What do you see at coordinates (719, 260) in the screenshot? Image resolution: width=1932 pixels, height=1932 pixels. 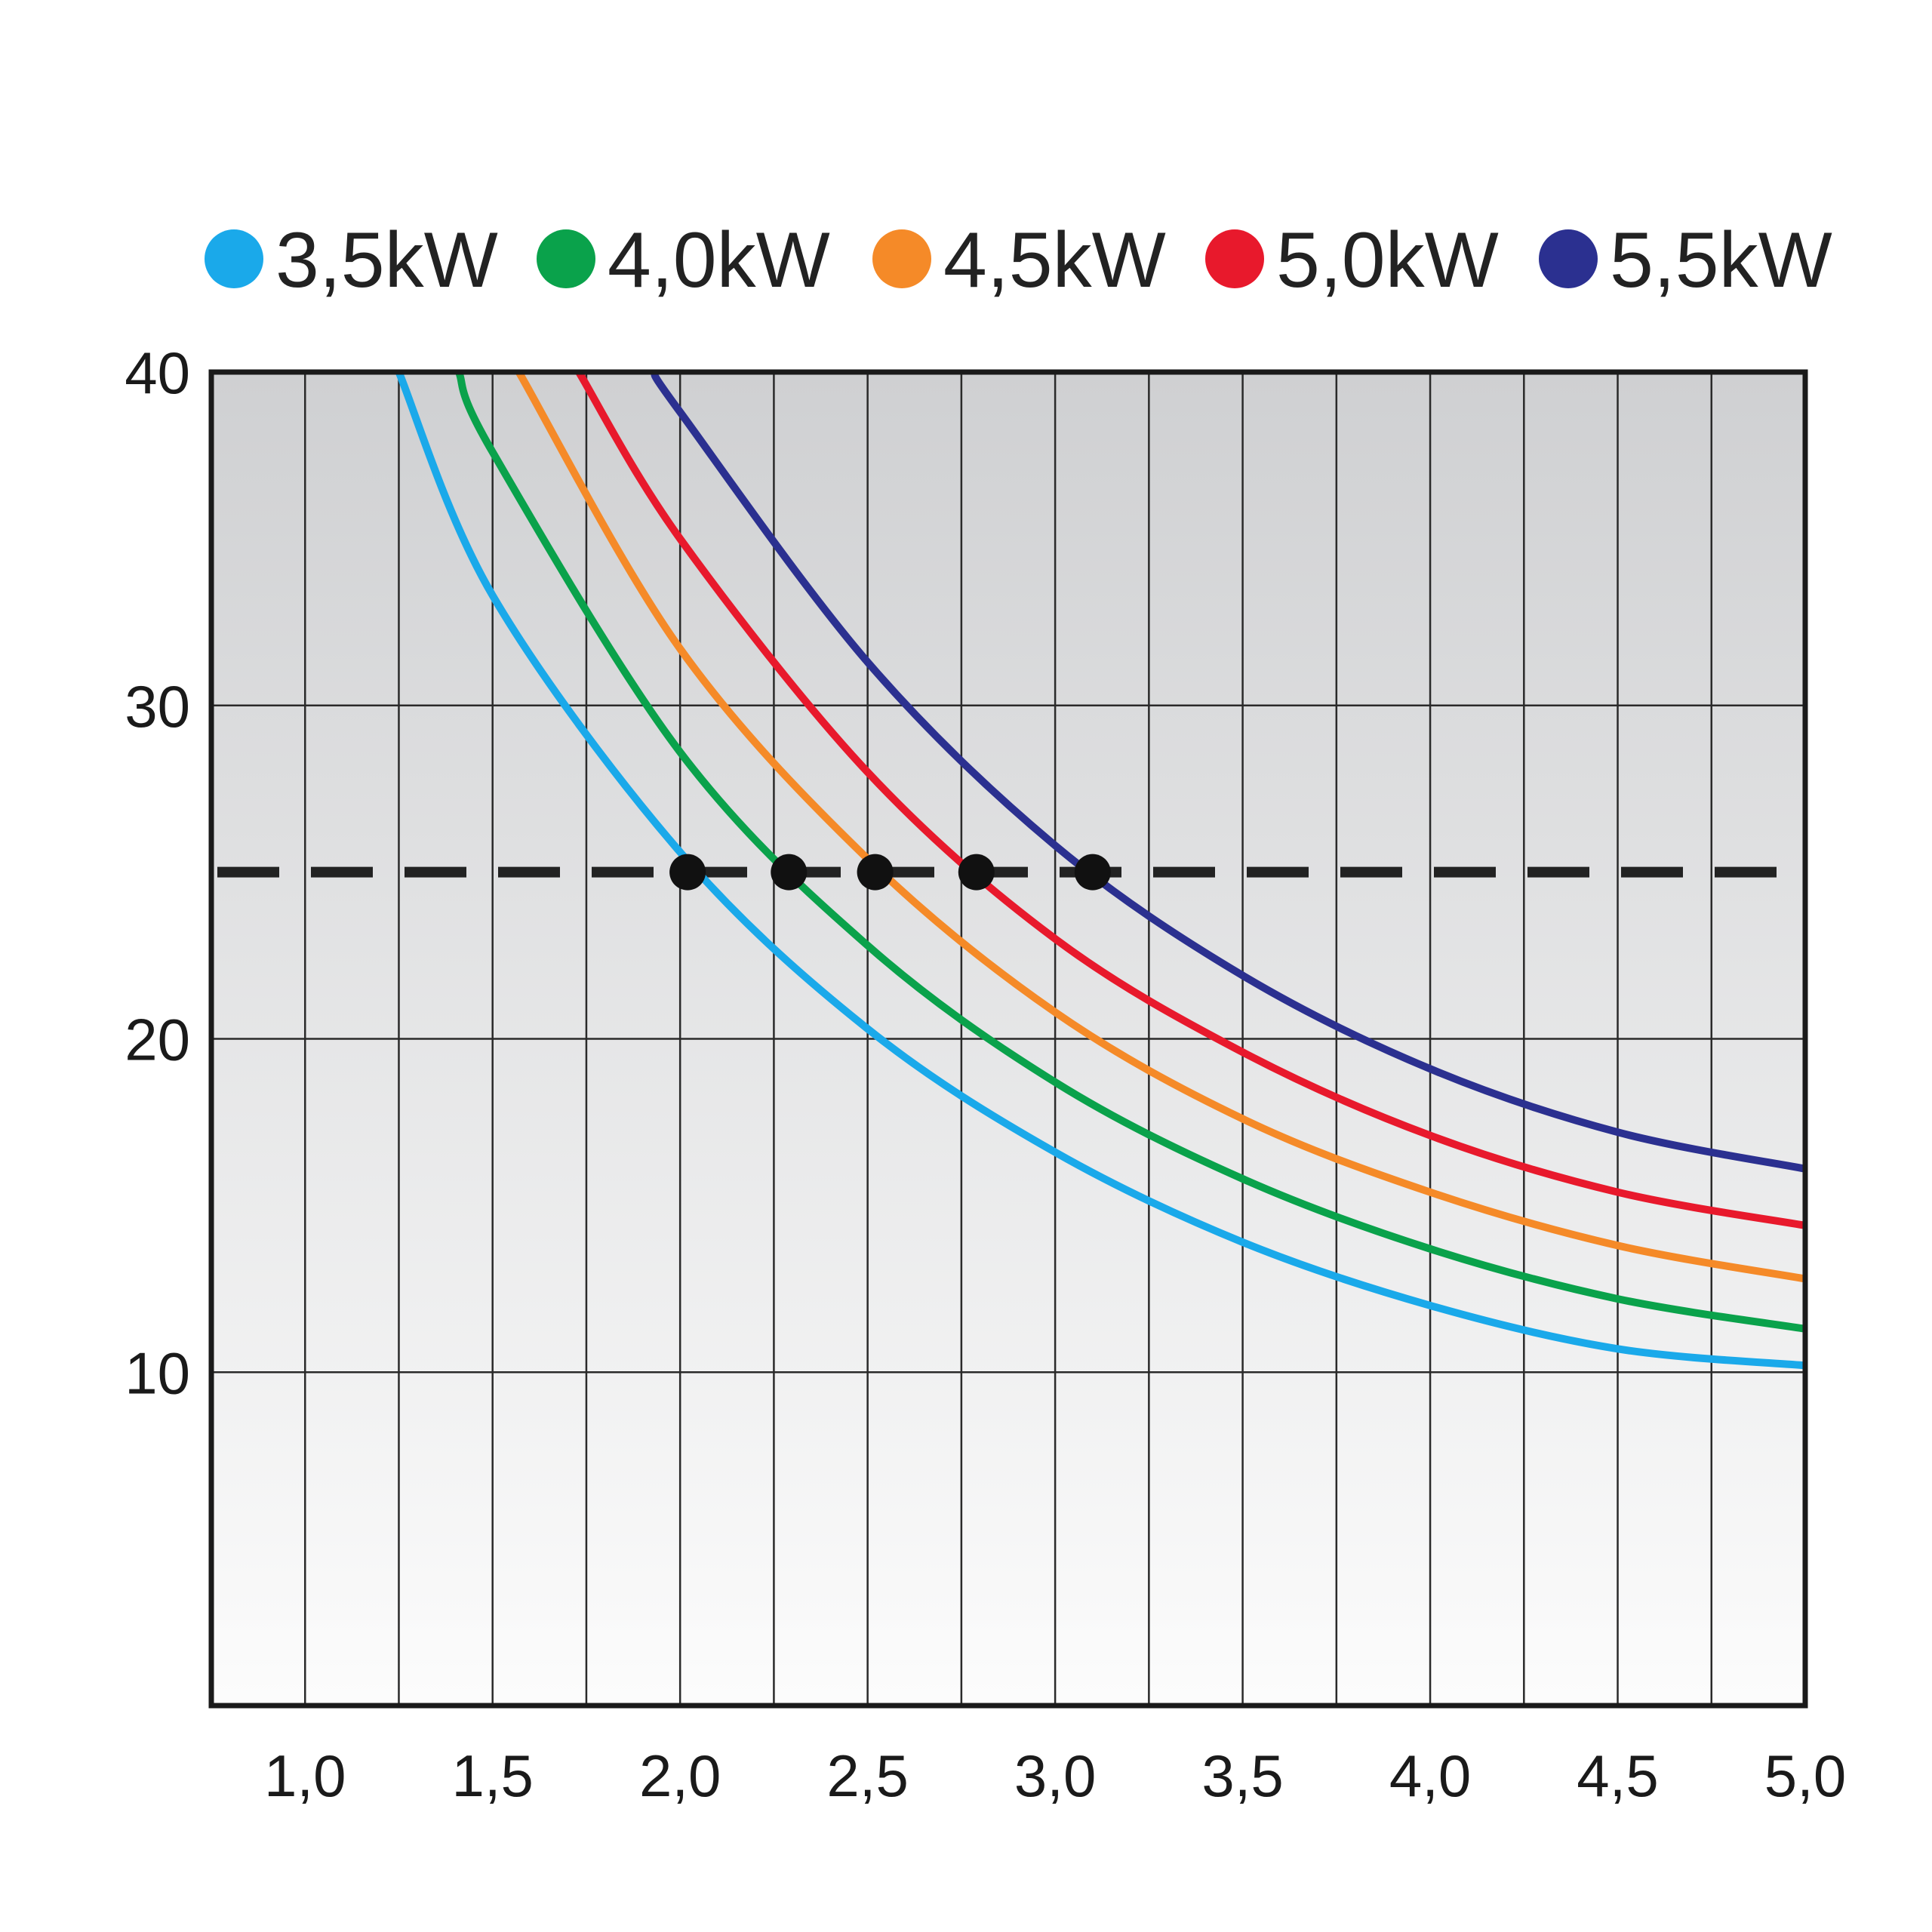 I see `legend-label: 4,0kW` at bounding box center [719, 260].